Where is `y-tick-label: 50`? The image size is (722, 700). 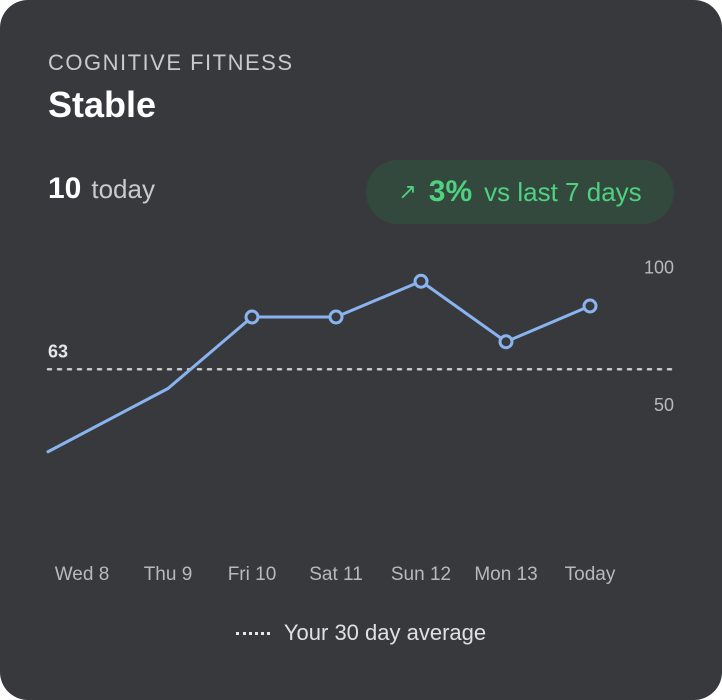
y-tick-label: 50 is located at coordinates (664, 405).